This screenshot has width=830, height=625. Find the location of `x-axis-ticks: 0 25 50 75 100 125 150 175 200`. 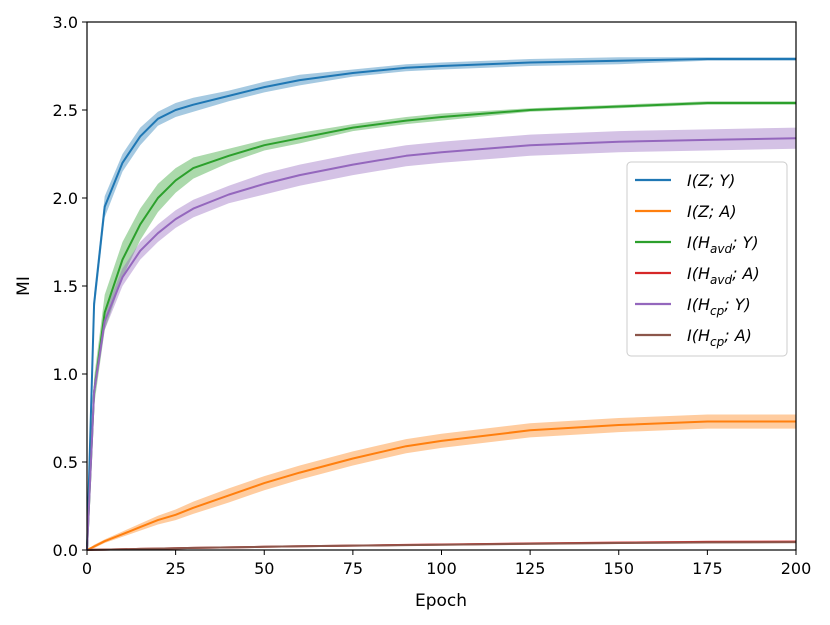

x-axis-ticks: 0 25 50 75 100 125 150 175 200 is located at coordinates (446, 564).